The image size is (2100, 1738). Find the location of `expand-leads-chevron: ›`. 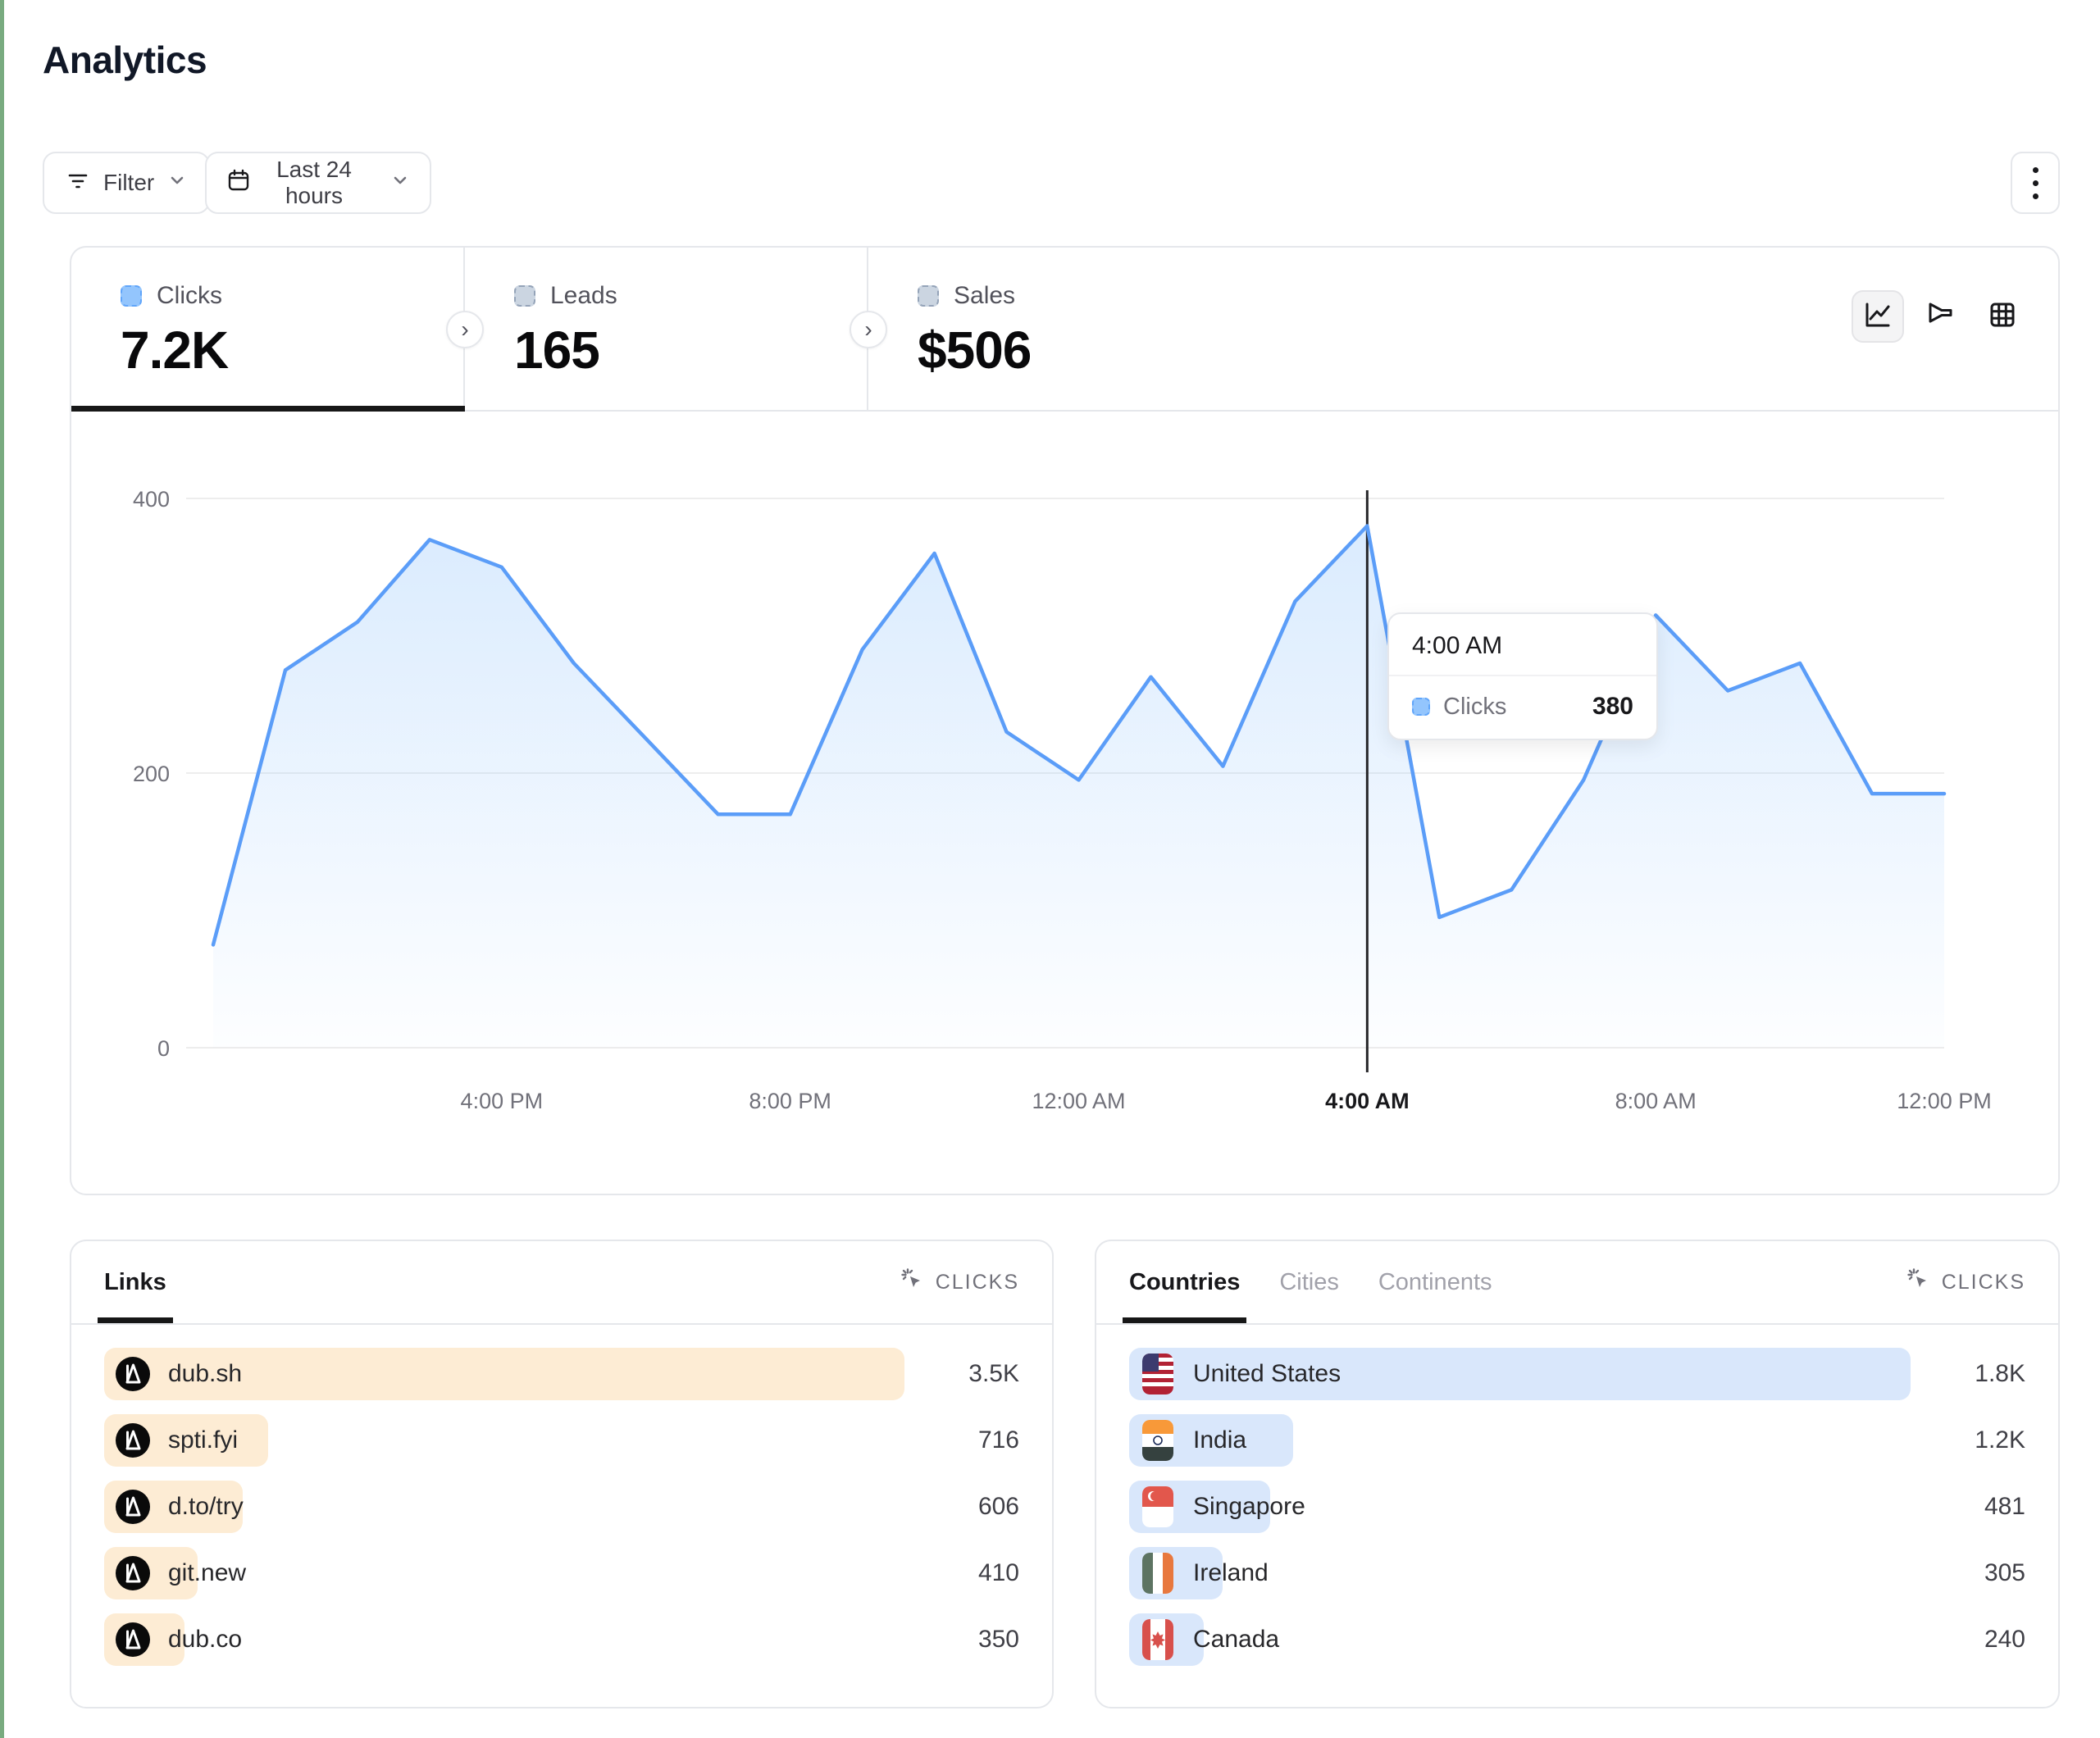

expand-leads-chevron: › is located at coordinates (868, 329).